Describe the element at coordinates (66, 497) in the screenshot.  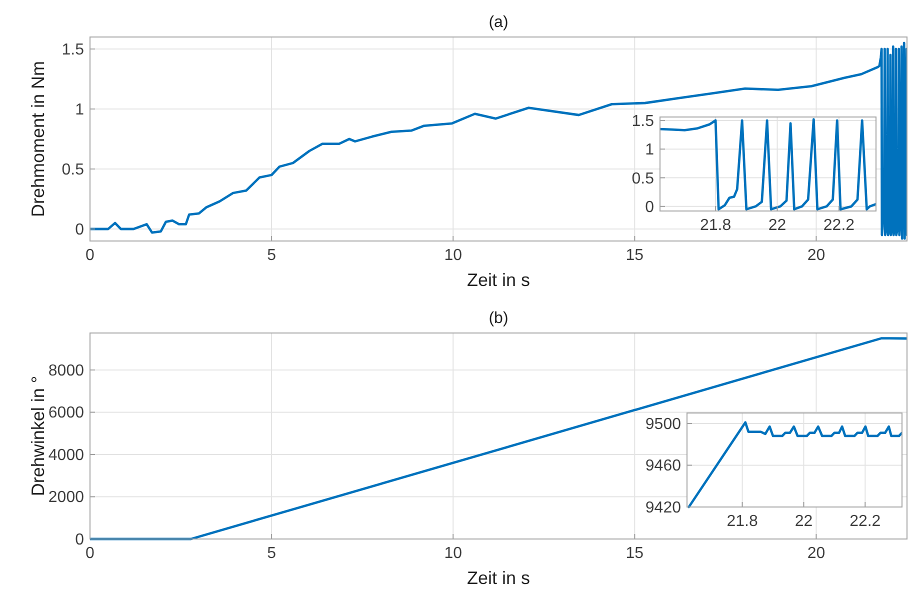
I see `y-tick-label: 2000` at that location.